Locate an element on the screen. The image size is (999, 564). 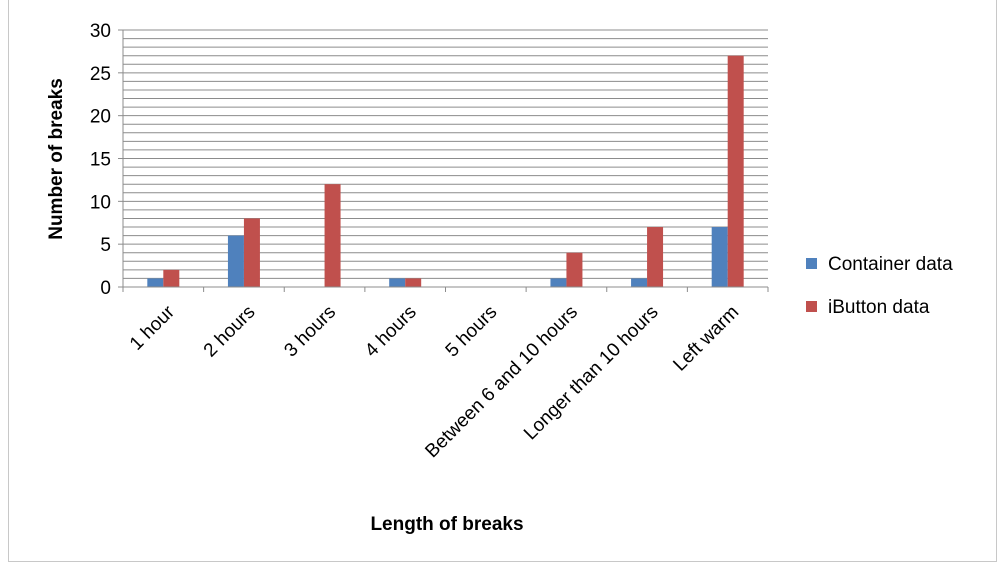
x-category-label: 1 hour is located at coordinates (152, 327).